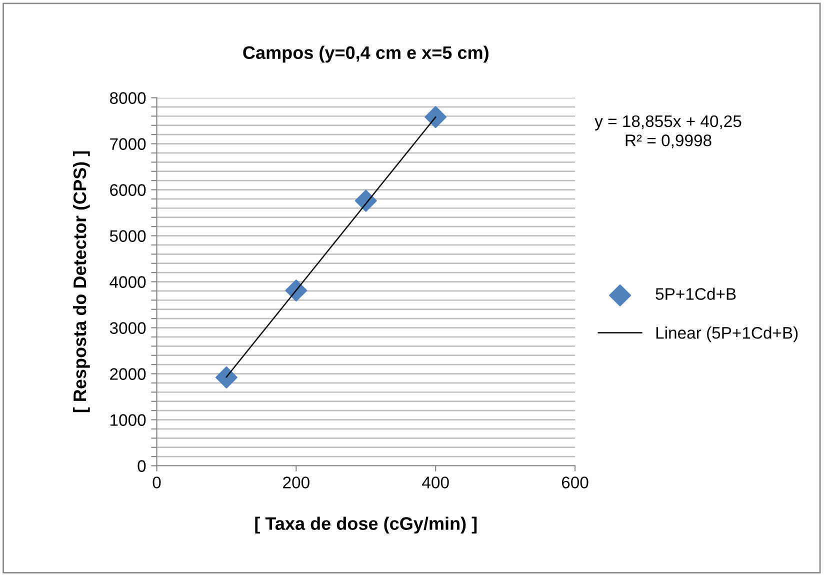  What do you see at coordinates (296, 482) in the screenshot?
I see `x-tick-label: 200` at bounding box center [296, 482].